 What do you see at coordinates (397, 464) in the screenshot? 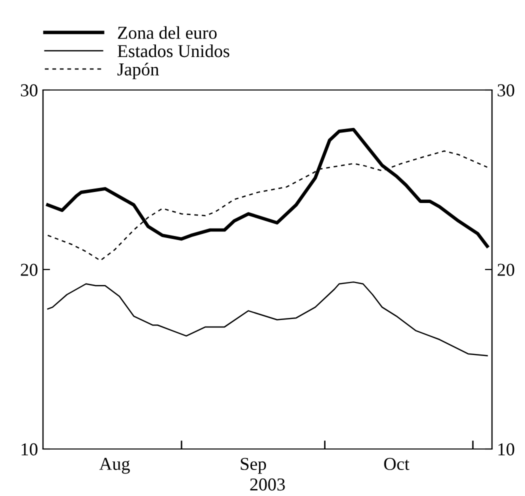
I see `x-tick-label: Oct` at bounding box center [397, 464].